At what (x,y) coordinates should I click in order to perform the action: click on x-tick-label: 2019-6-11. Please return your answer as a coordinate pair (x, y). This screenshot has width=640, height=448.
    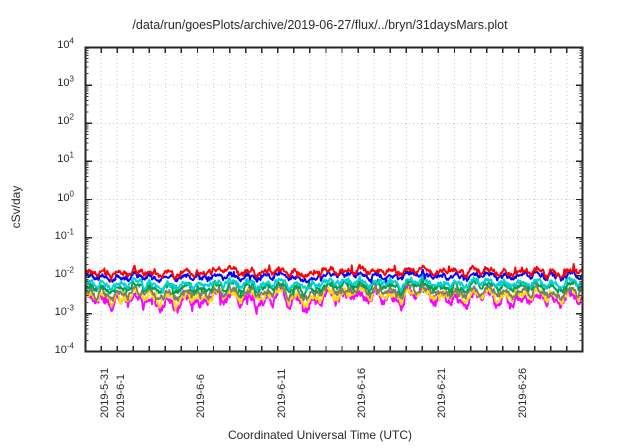
    Looking at the image, I should click on (281, 393).